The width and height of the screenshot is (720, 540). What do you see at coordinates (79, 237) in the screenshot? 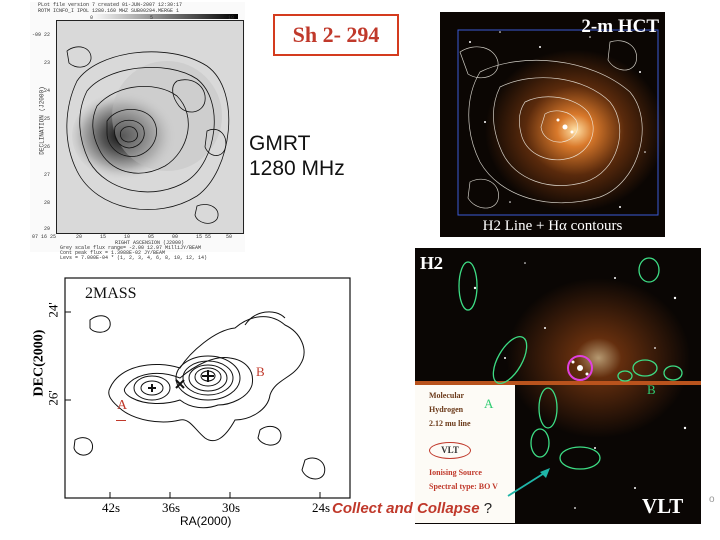
I see `gmrt-ra-tick: 20` at bounding box center [79, 237].